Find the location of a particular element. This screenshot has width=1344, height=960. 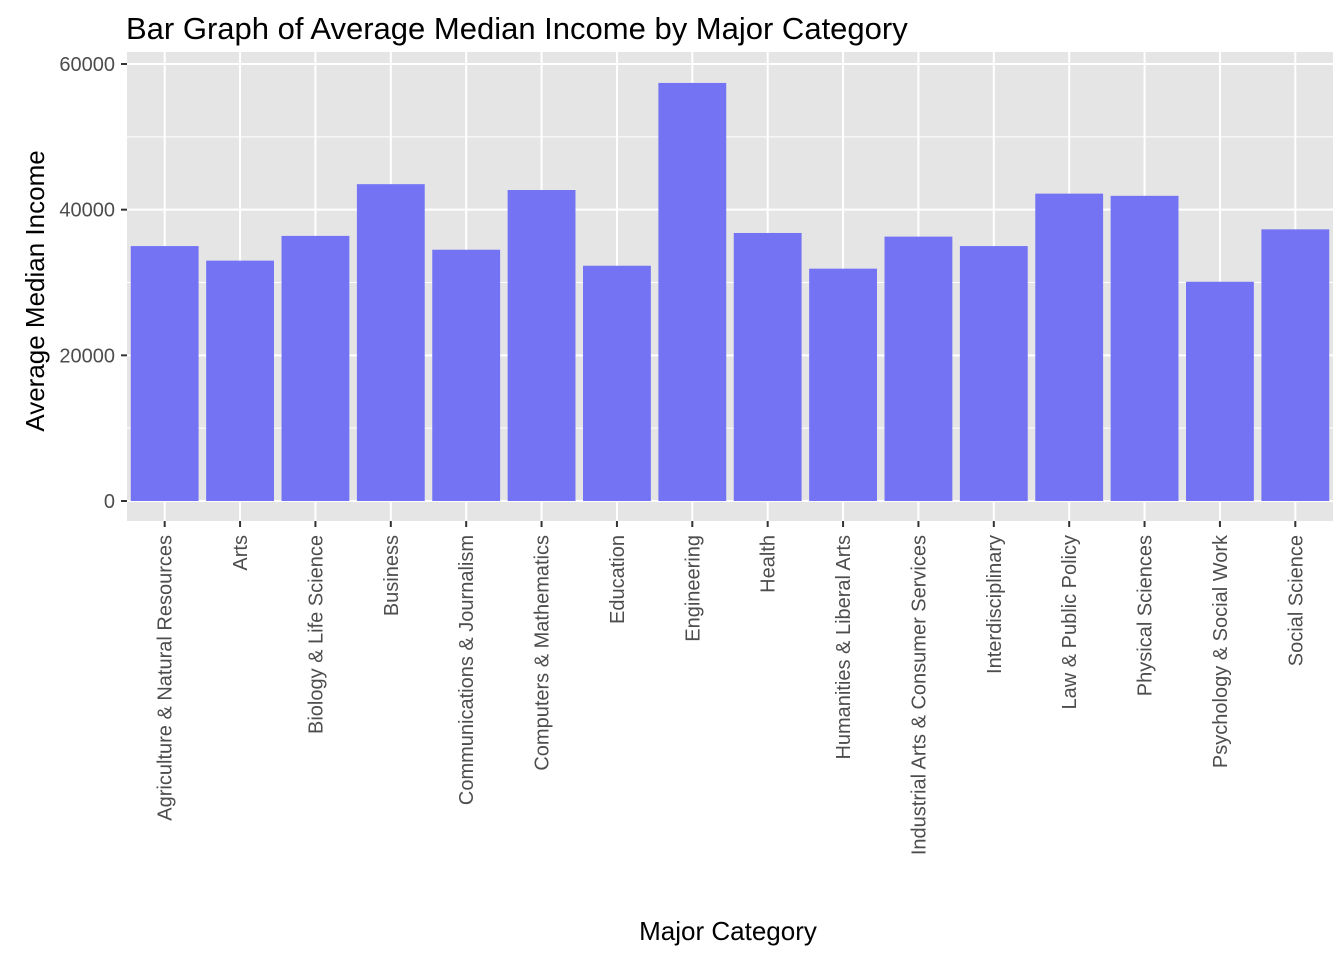

x-tick-label: Education is located at coordinates (618, 579).